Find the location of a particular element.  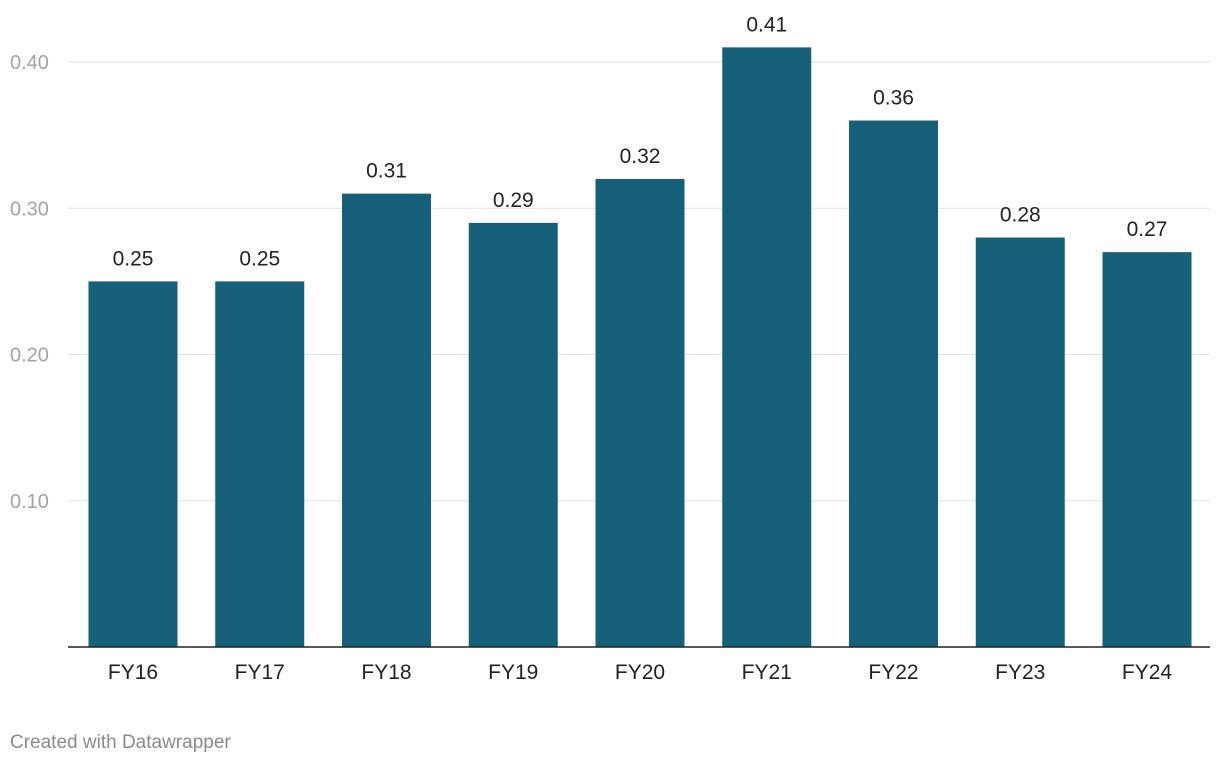

y-tick-label: 0.30 is located at coordinates (29, 209).